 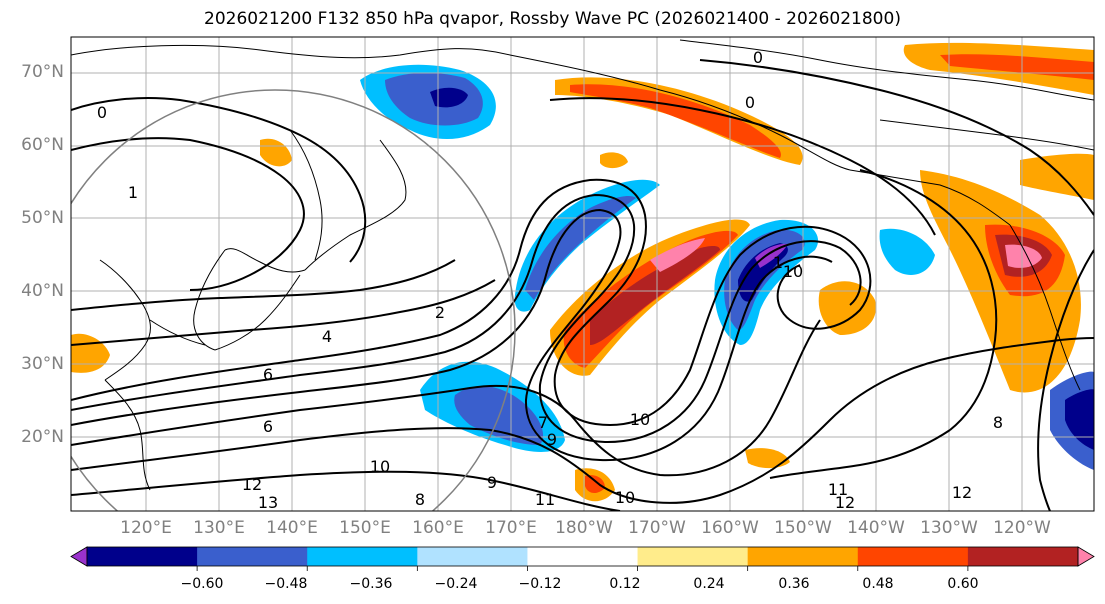 What do you see at coordinates (949, 528) in the screenshot?
I see `lon-label: 130°W` at bounding box center [949, 528].